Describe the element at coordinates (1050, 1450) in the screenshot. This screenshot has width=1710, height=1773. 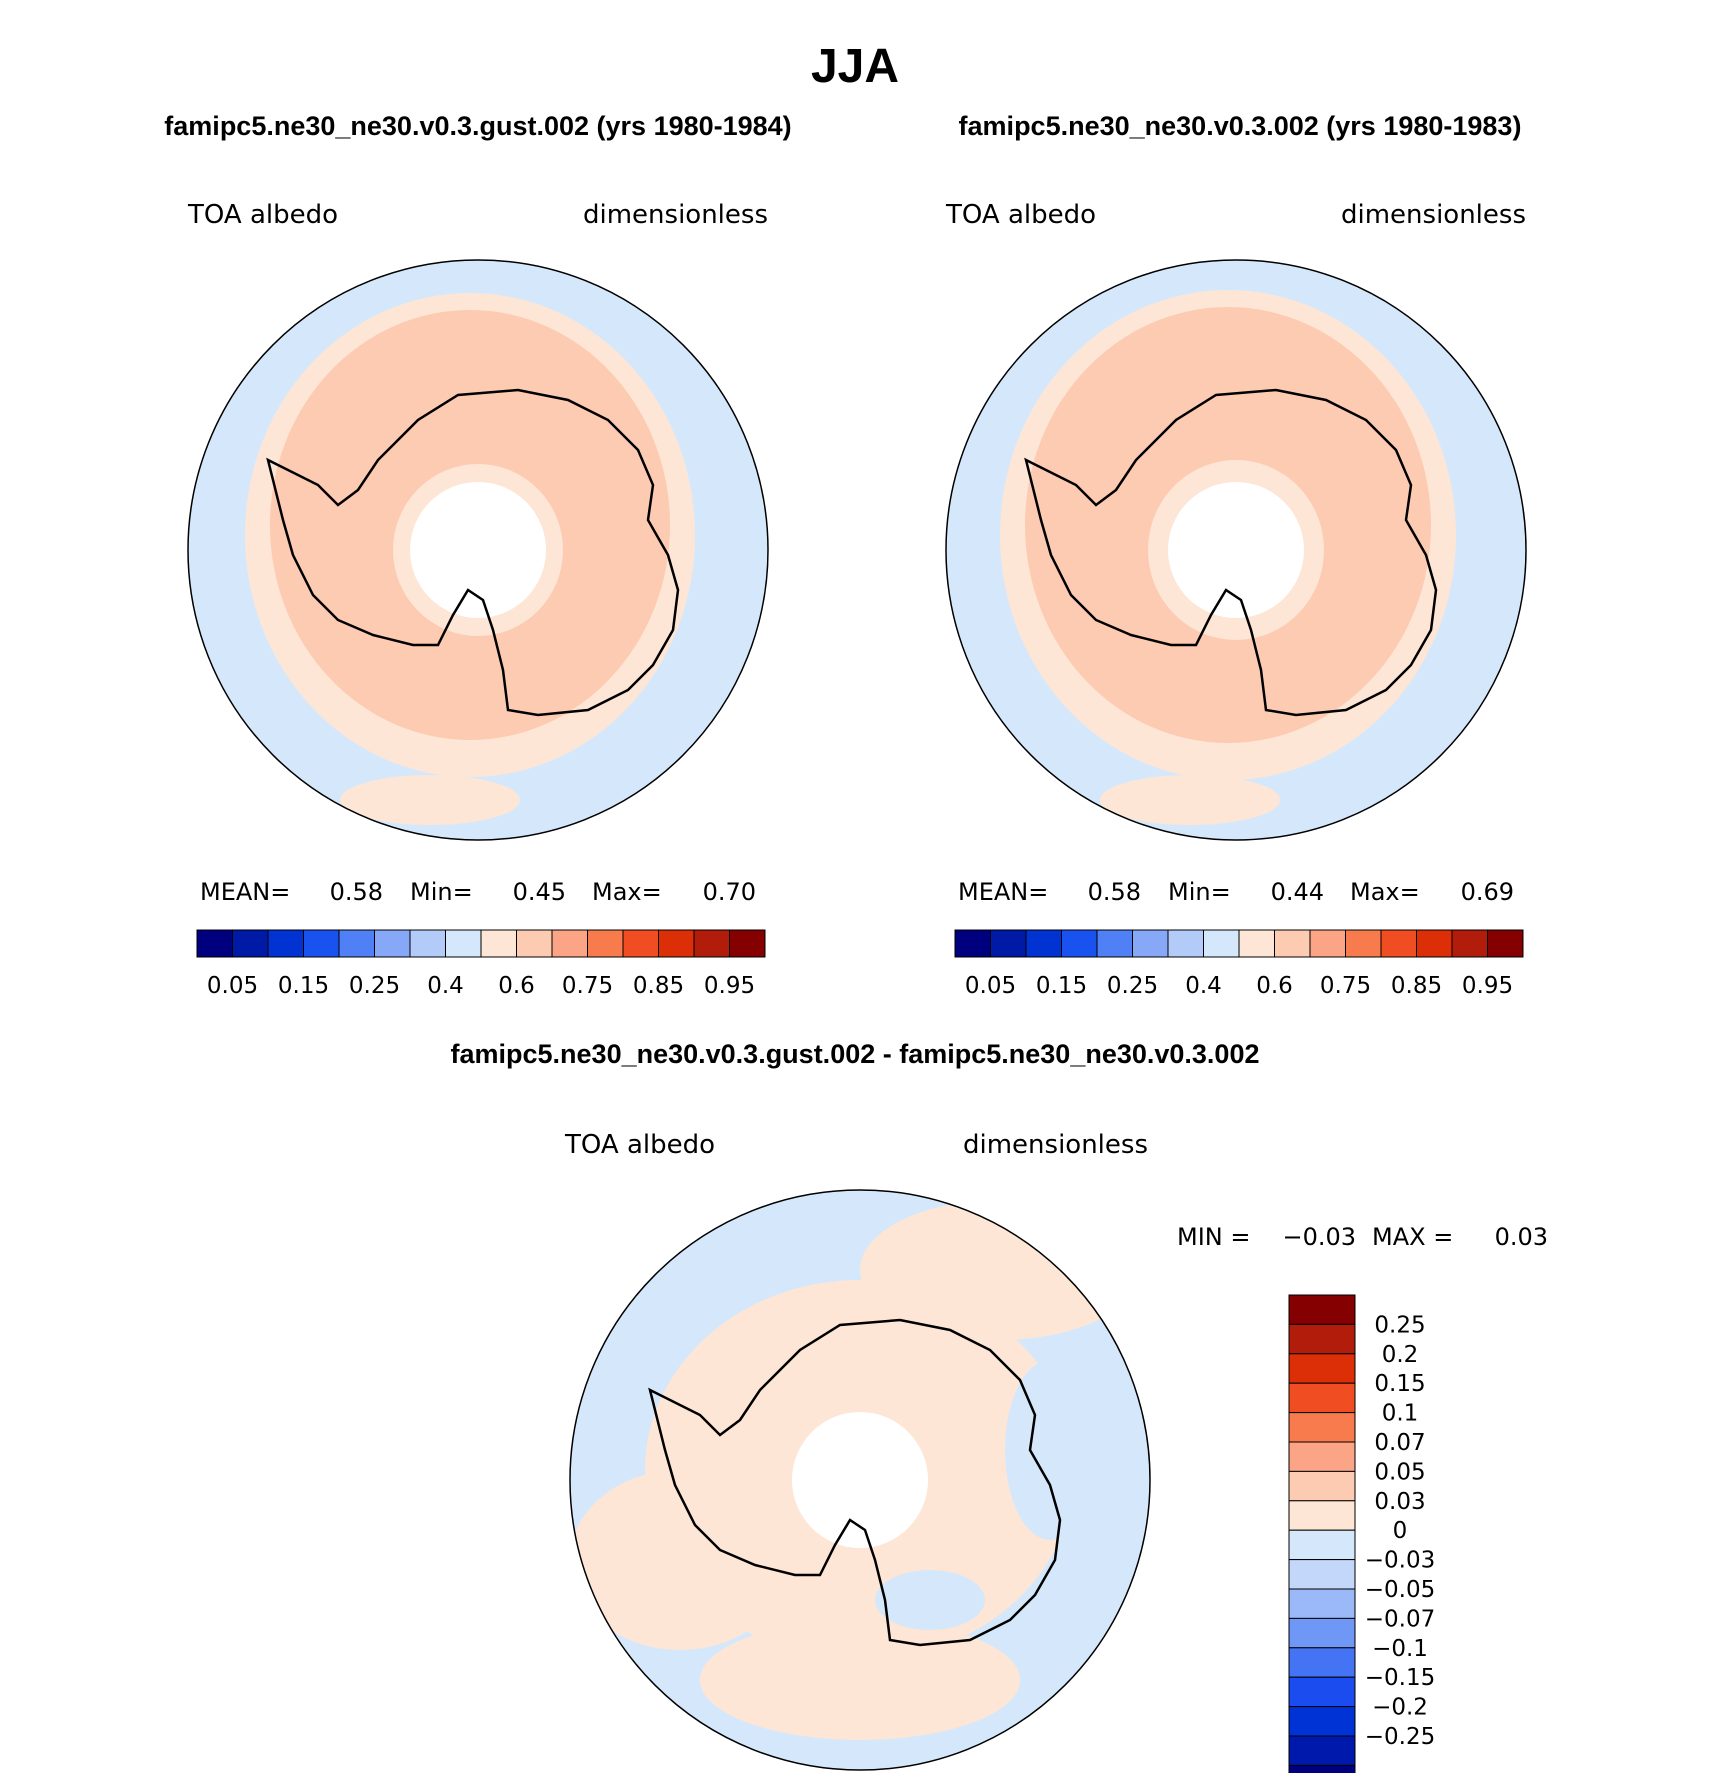
I see `panel-3-negative-patch-east` at that location.